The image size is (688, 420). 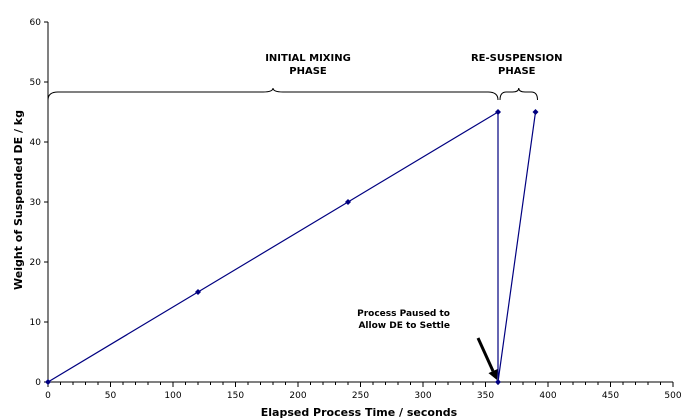 What do you see at coordinates (308, 71) in the screenshot?
I see `phase-label-initial-mixing: PHASE` at bounding box center [308, 71].